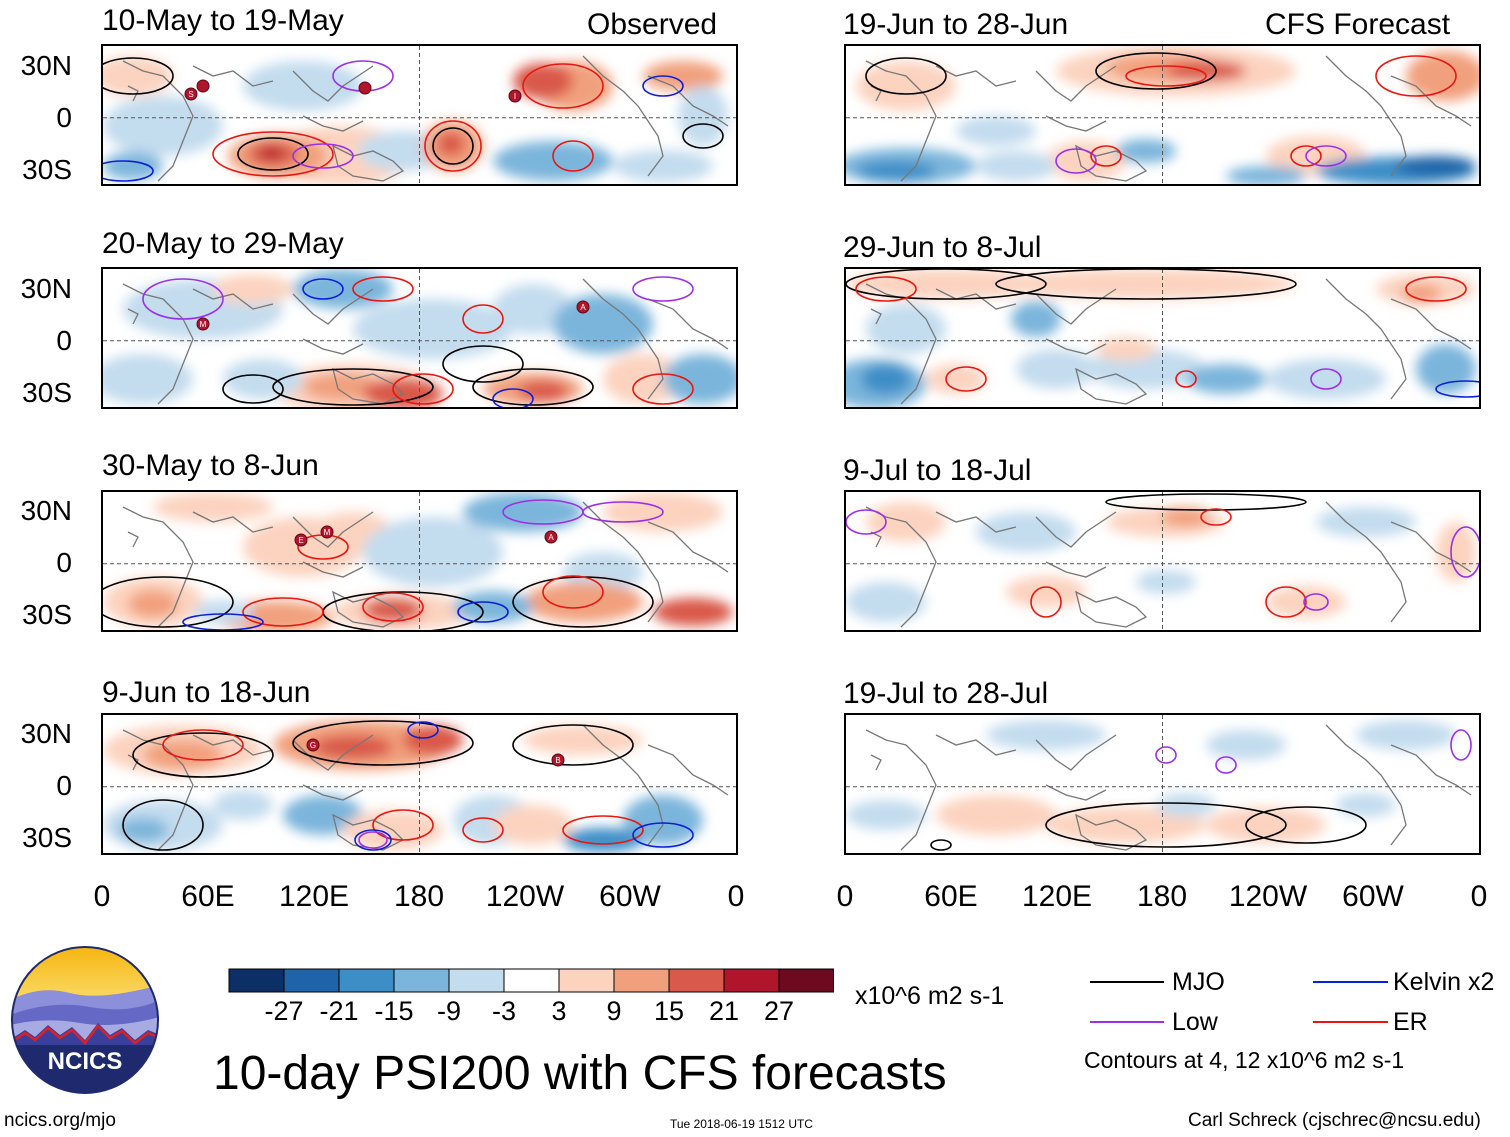 The height and width of the screenshot is (1137, 1510). Describe the element at coordinates (1162, 338) in the screenshot. I see `map-panel` at that location.